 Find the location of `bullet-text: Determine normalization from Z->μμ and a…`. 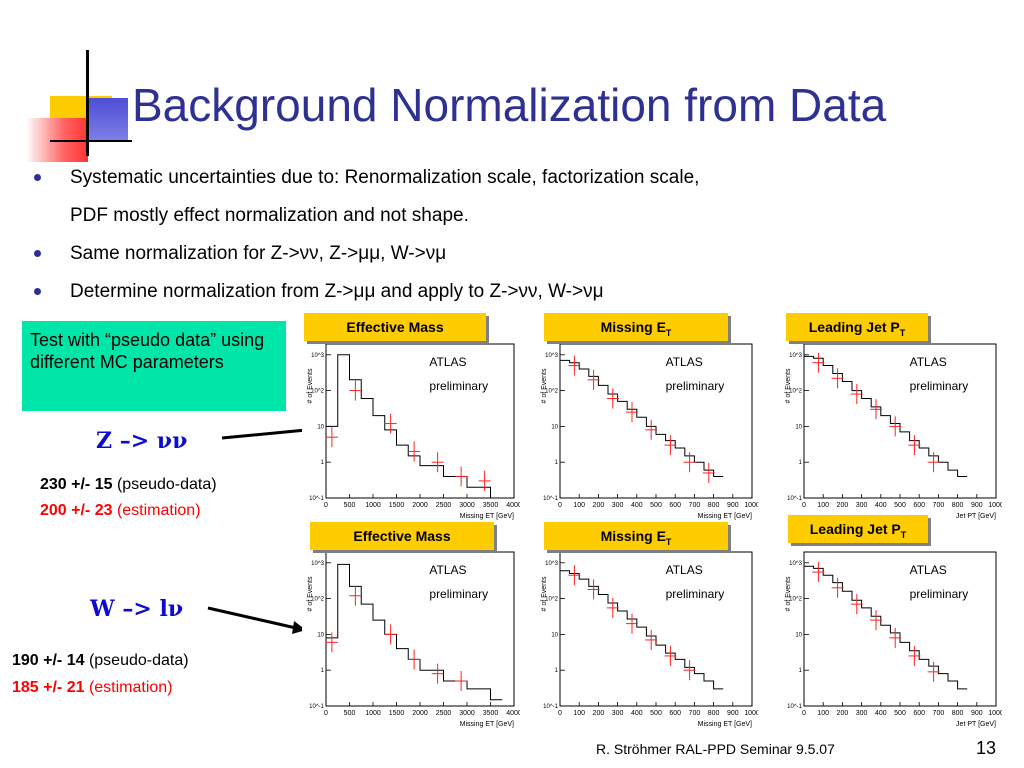

bullet-text: Determine normalization from Z->μμ and a… is located at coordinates (337, 291).